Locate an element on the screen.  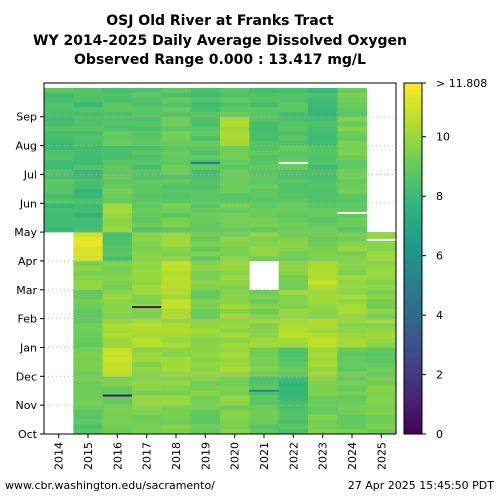
heatmap-cell-2016-Jul is located at coordinates (117, 160).